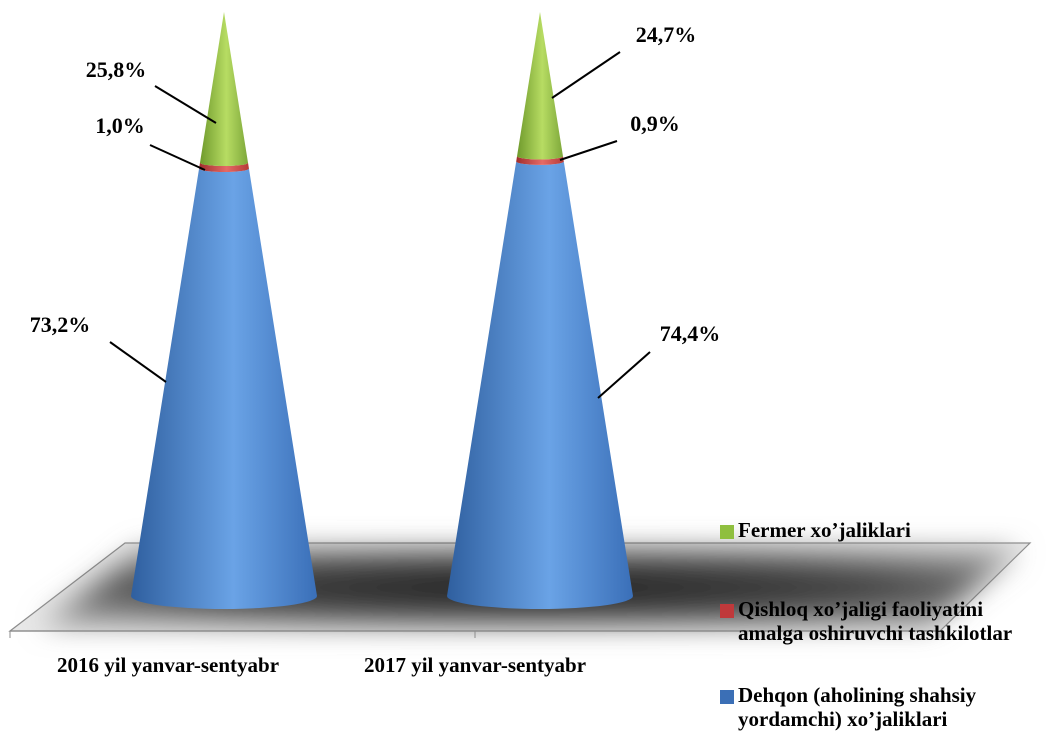 The height and width of the screenshot is (735, 1054). Describe the element at coordinates (690, 333) in the screenshot. I see `data-label-dehqon-2017: 74,4%` at that location.